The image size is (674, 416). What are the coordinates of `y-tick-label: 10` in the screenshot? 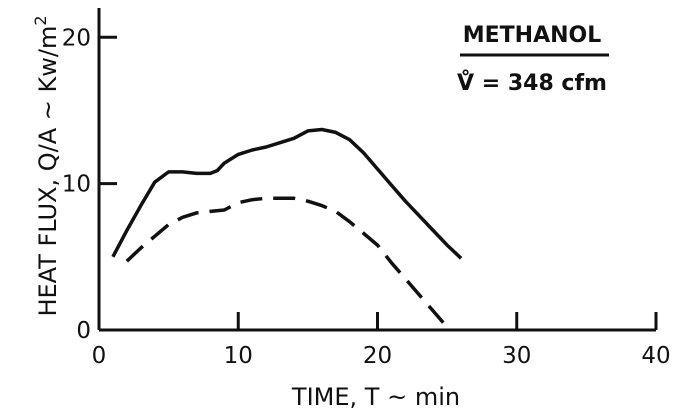 It's located at (76, 185).